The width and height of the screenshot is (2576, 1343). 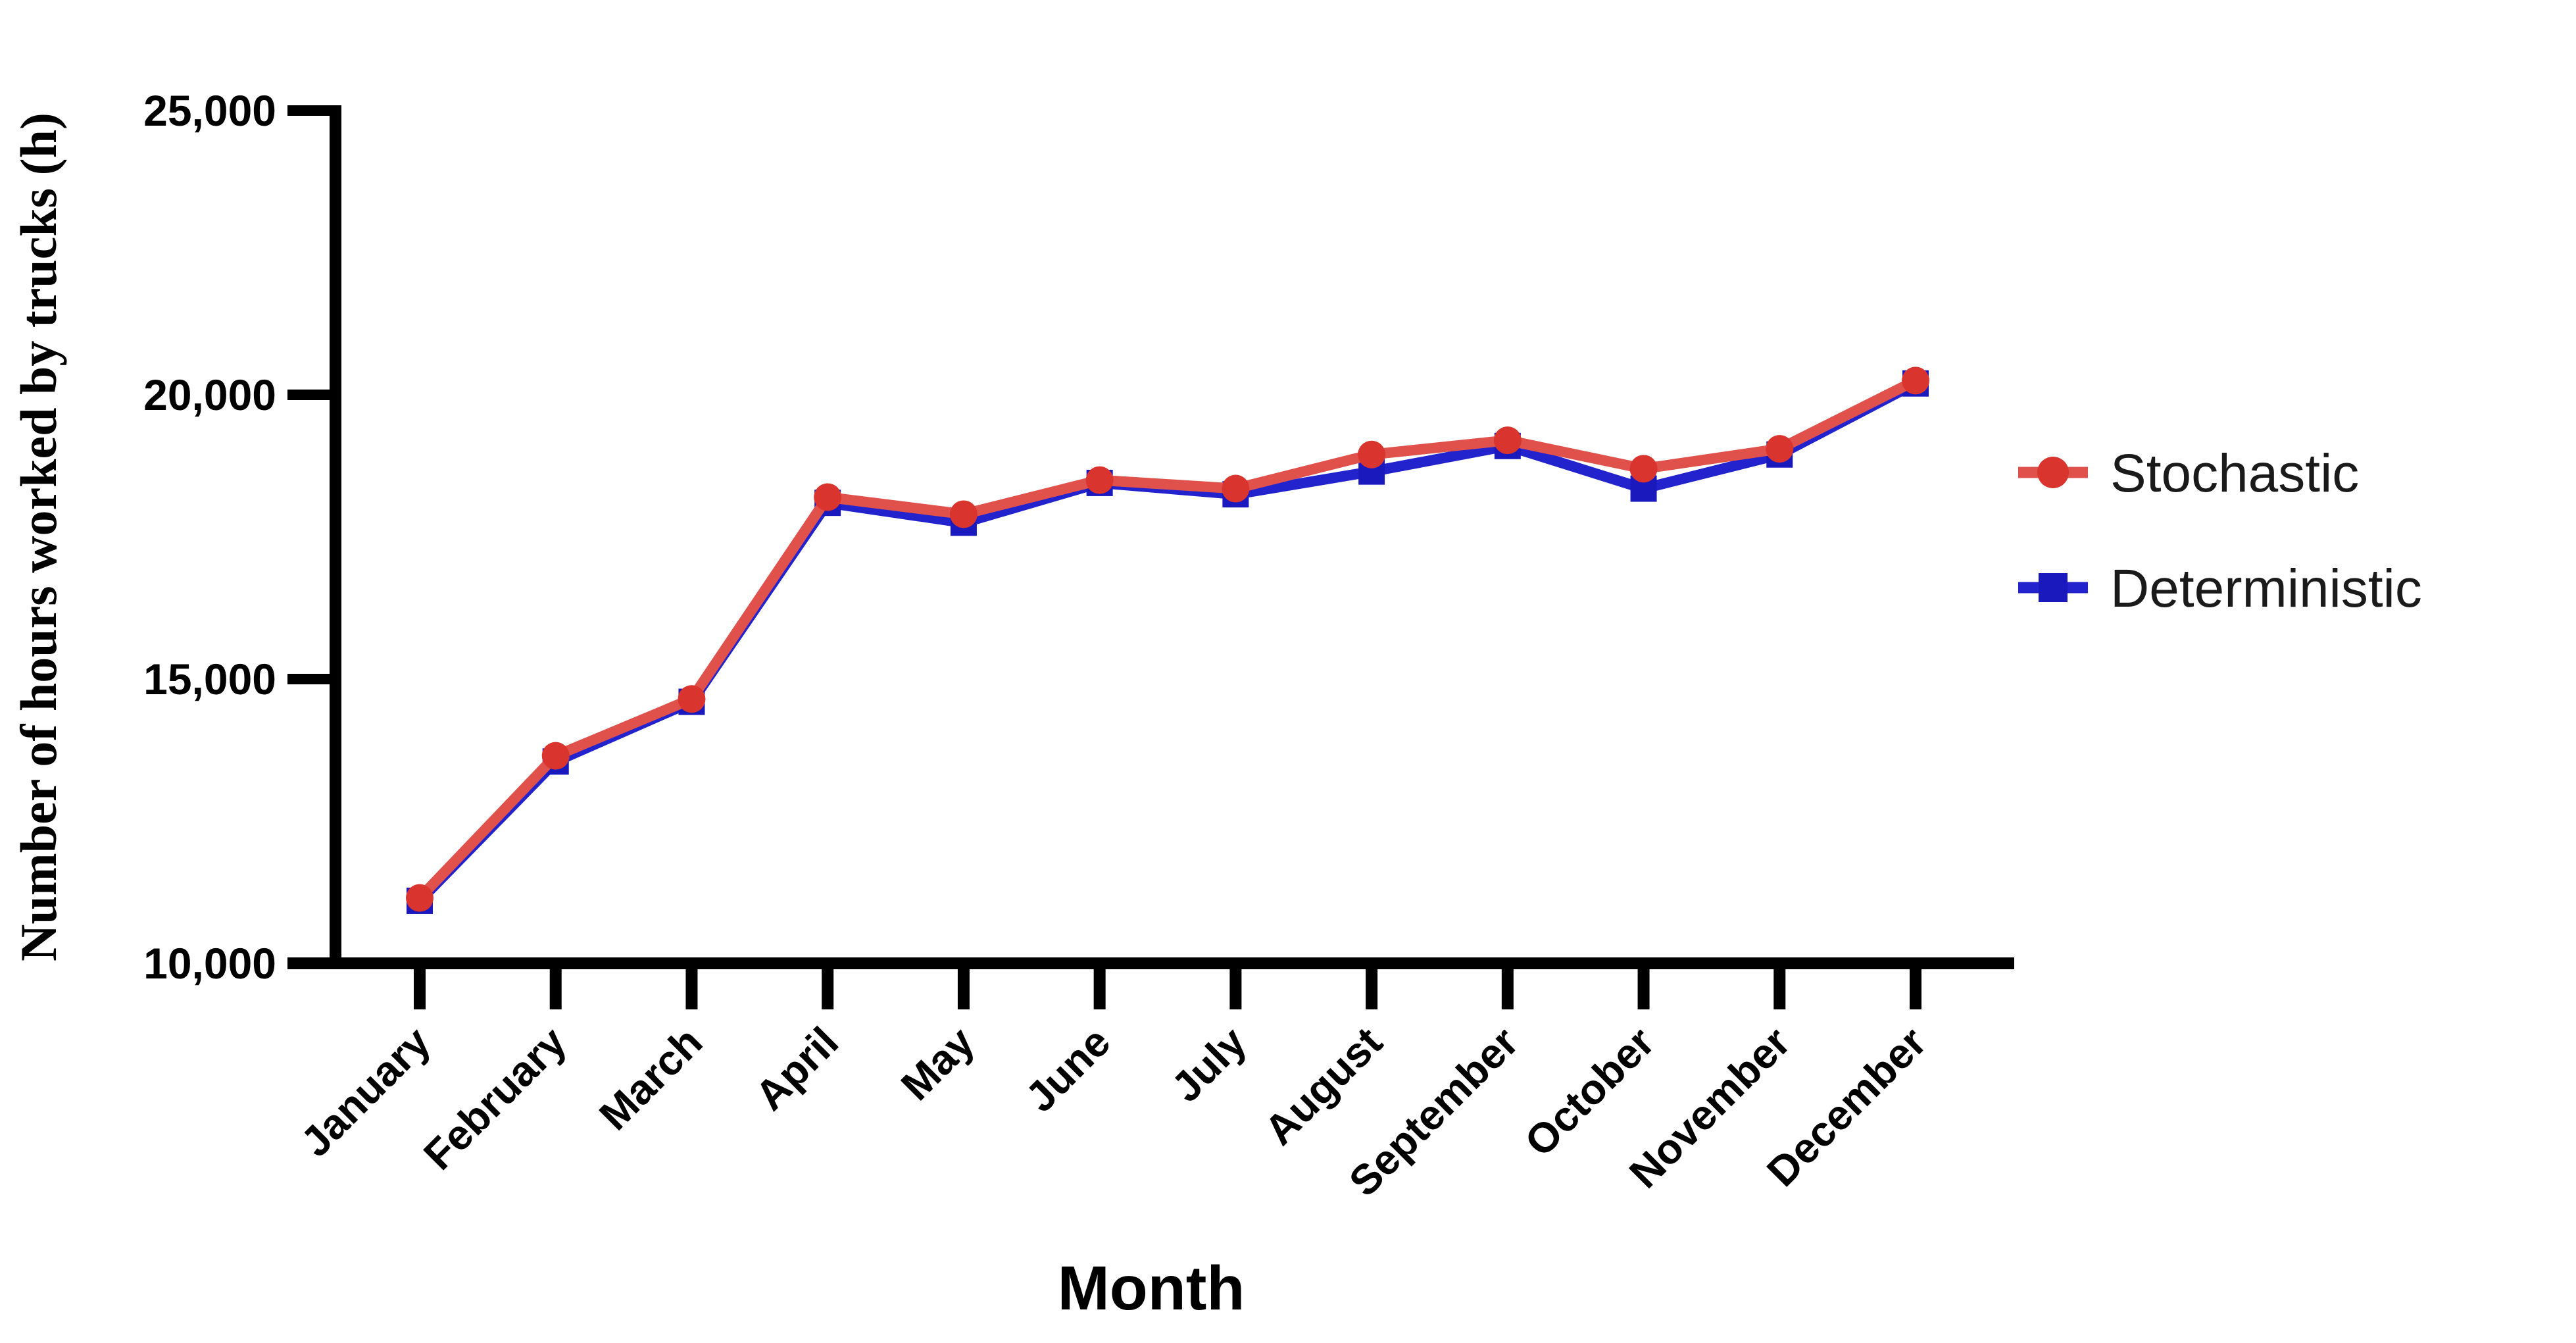 What do you see at coordinates (335, 537) in the screenshot?
I see `y-axis-spine` at bounding box center [335, 537].